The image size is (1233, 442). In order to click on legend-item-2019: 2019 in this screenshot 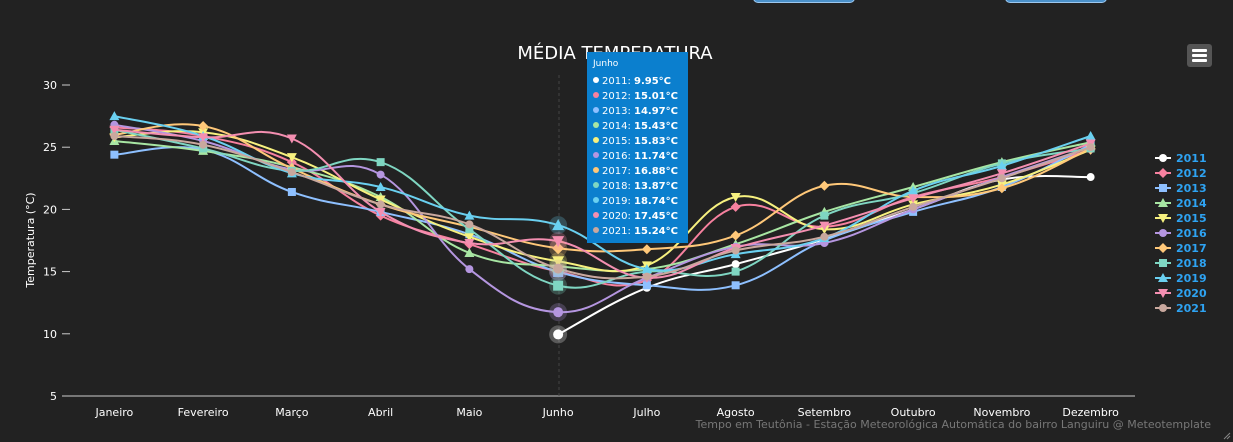, I will do `click(1181, 278)`.